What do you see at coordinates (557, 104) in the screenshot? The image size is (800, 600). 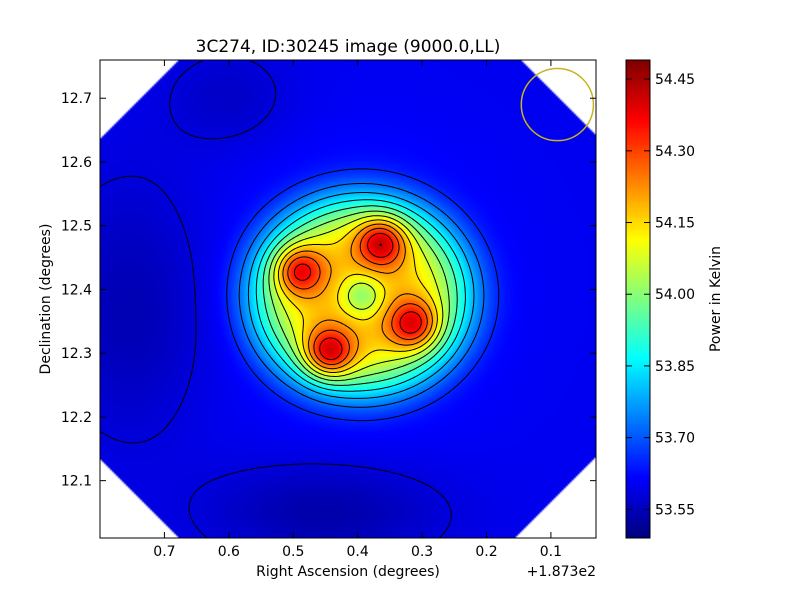 I see `beam-circle` at bounding box center [557, 104].